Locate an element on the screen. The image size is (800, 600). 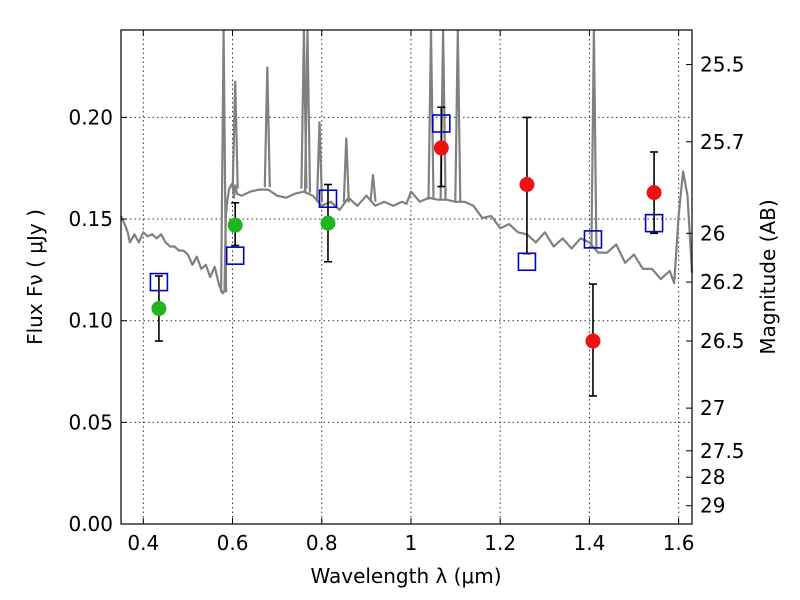
x-tick-label: 1.6 is located at coordinates (679, 543).